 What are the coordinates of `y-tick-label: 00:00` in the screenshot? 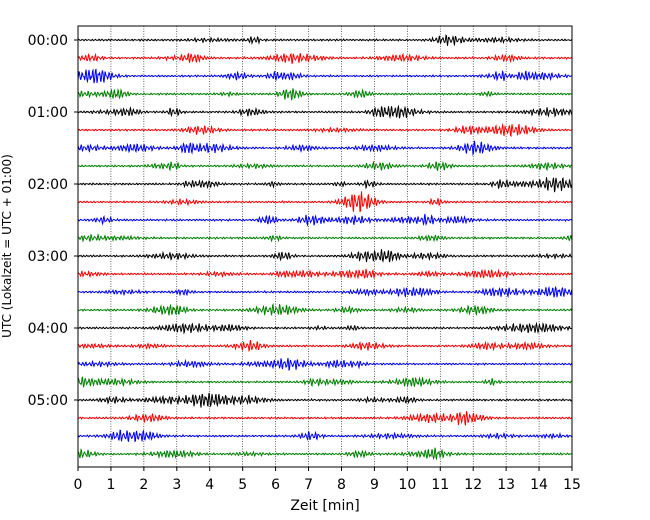 It's located at (48, 41).